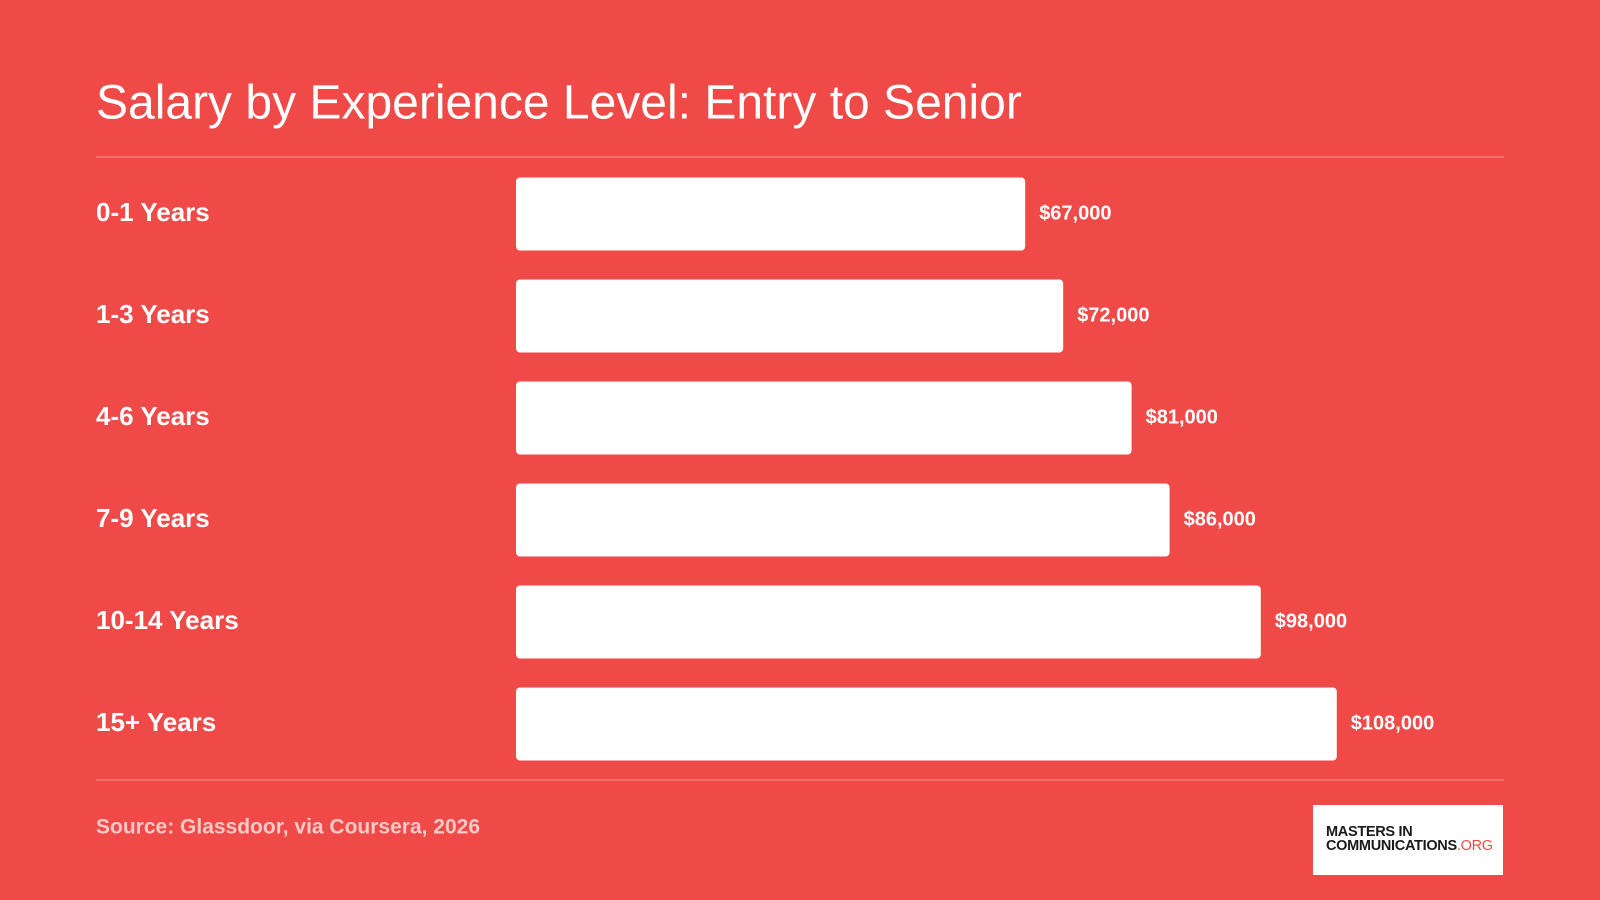 The image size is (1600, 900). Describe the element at coordinates (153, 518) in the screenshot. I see `category-label: 7-9 Years` at that location.